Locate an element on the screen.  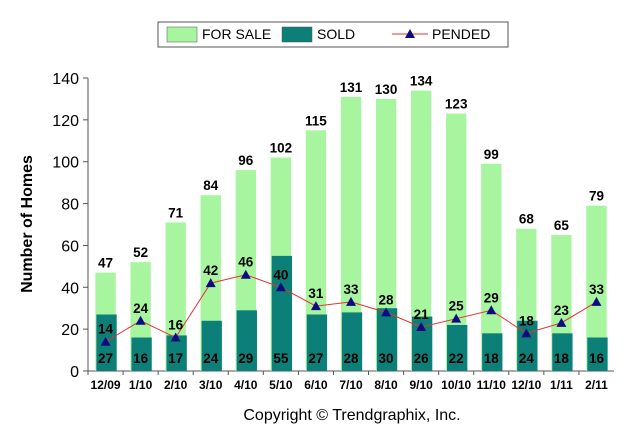
legend-label-pended: PENDED is located at coordinates (461, 34).